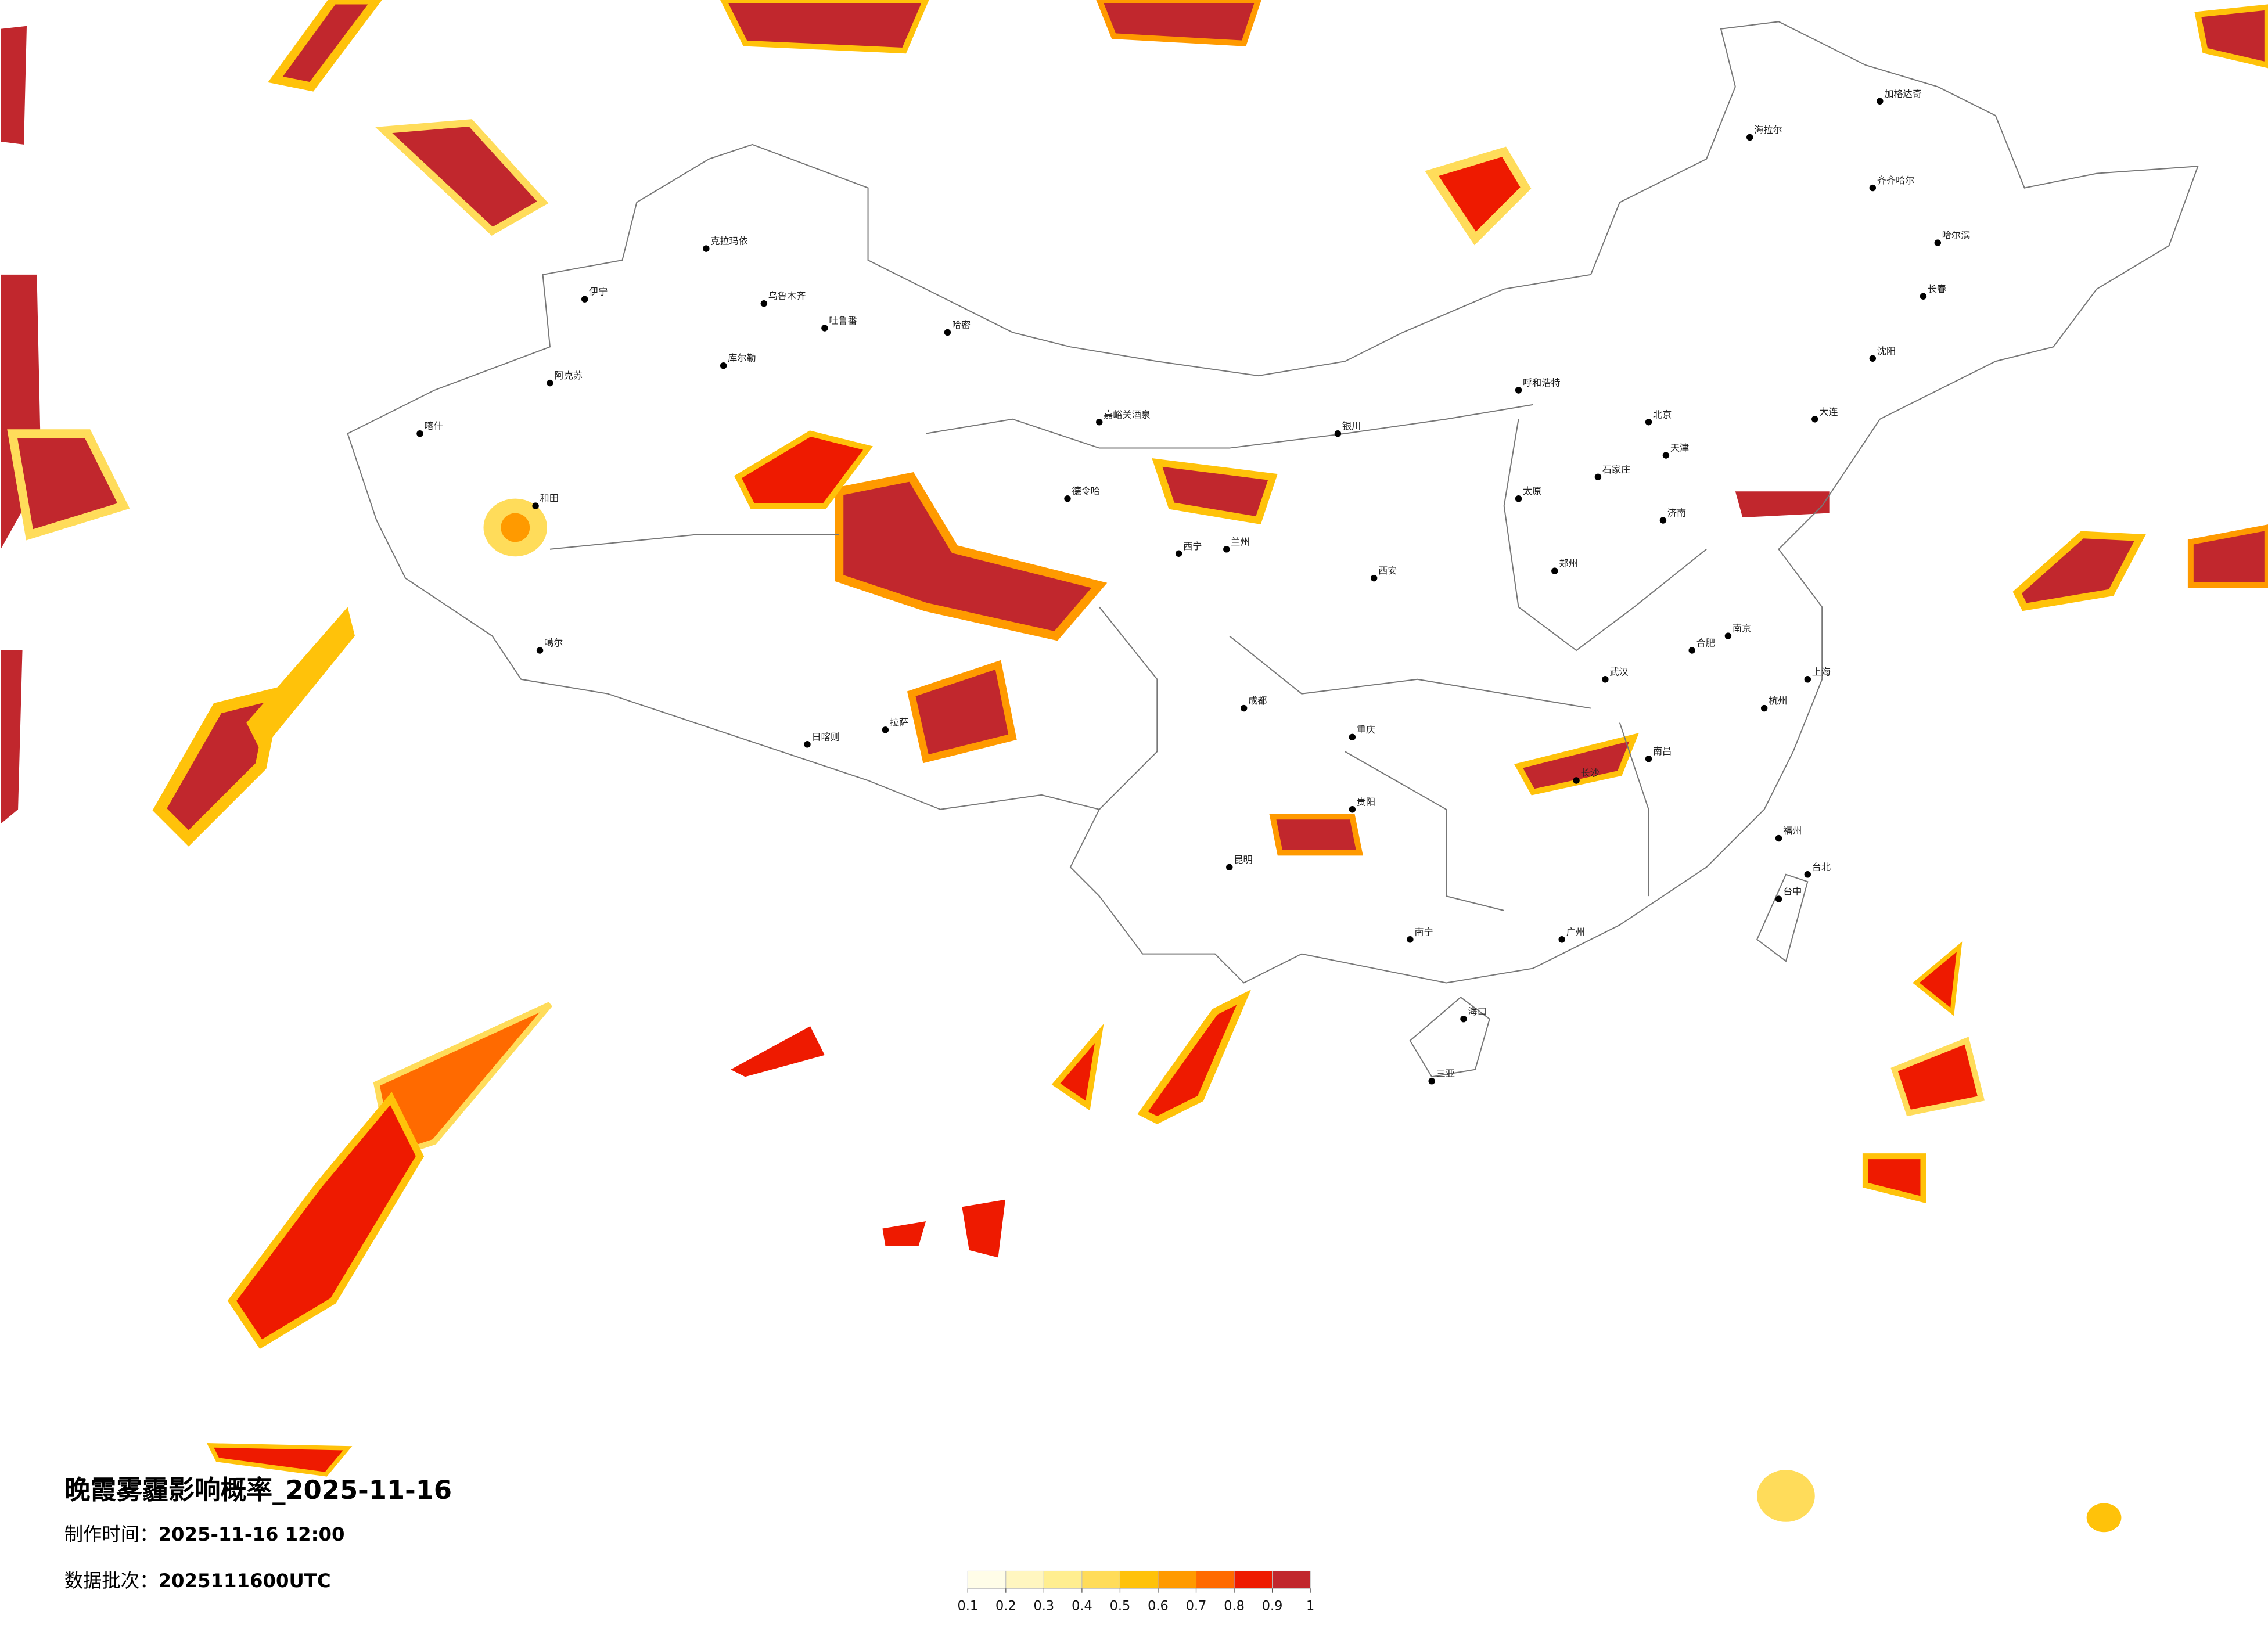 This screenshot has height=1626, width=2268. What do you see at coordinates (742, 358) in the screenshot?
I see `city-label: 库尔勒` at bounding box center [742, 358].